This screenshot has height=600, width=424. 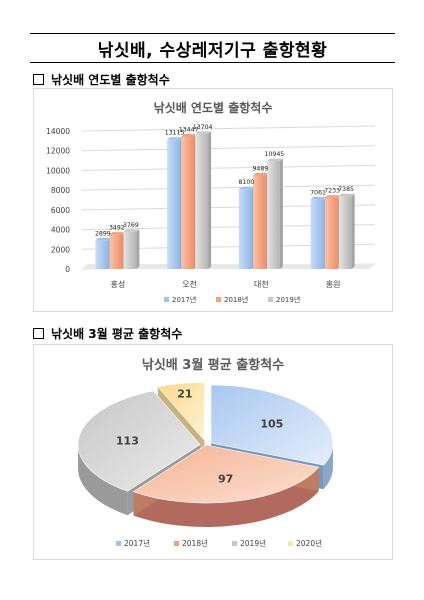 What do you see at coordinates (213, 107) in the screenshot?
I see `bar-chart-title: 낚싯배 연도별 출항척수` at bounding box center [213, 107].